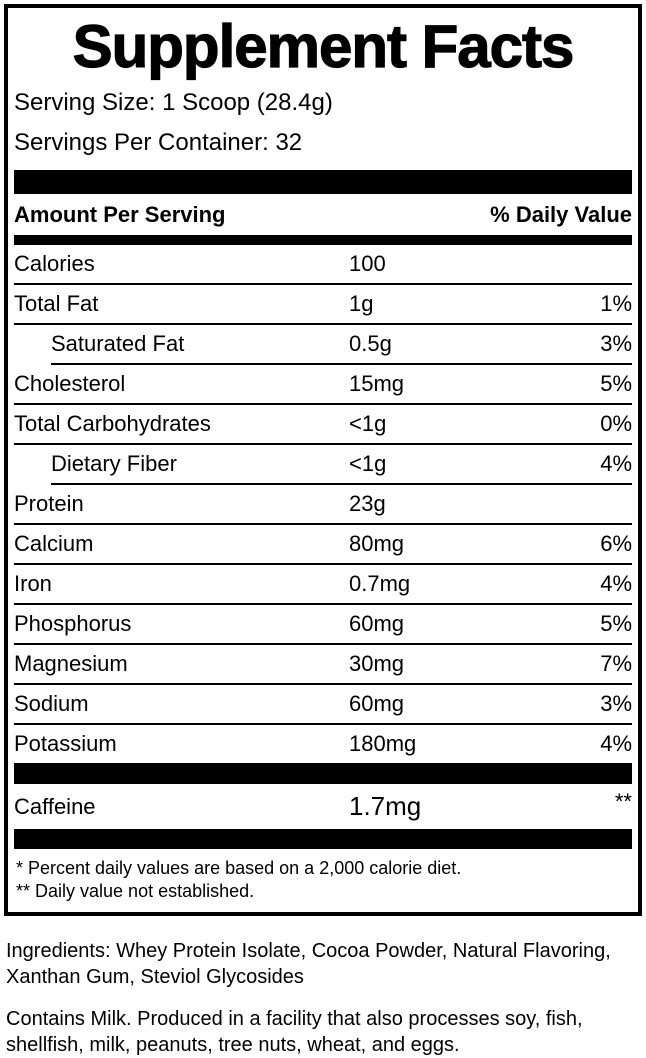 Image resolution: width=646 pixels, height=1058 pixels. Describe the element at coordinates (323, 424) in the screenshot. I see `nutrient-row: Total Carbohydrates <1g 0%` at that location.